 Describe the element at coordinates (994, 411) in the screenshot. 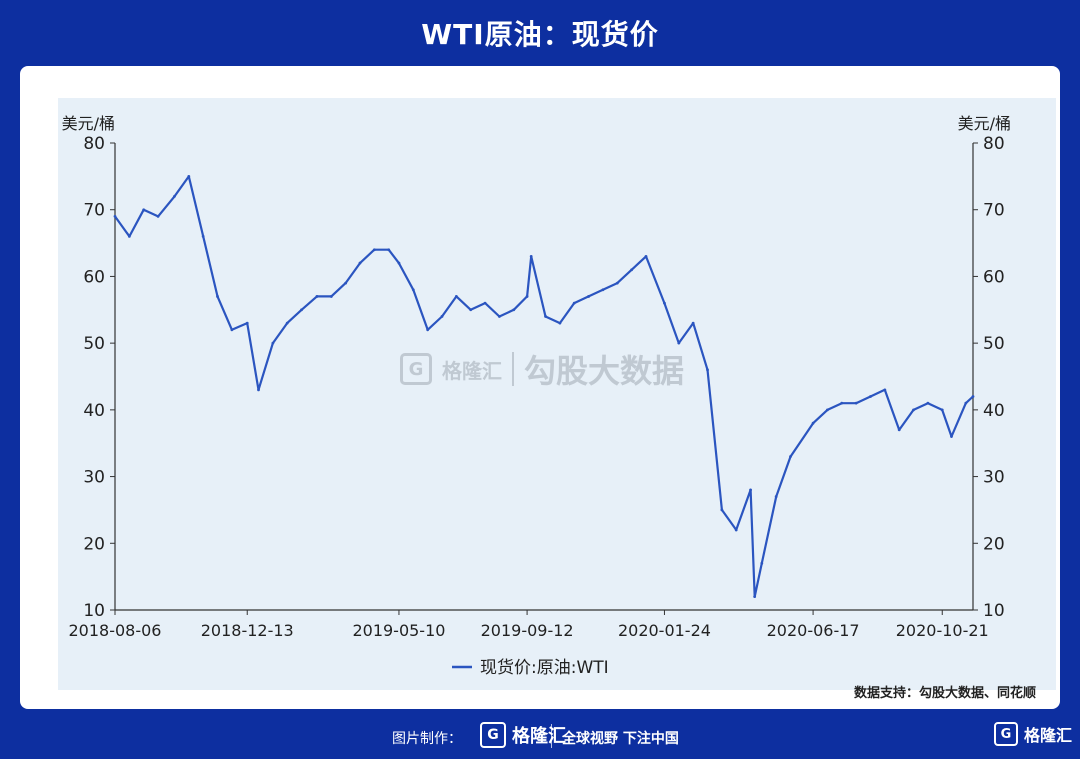

I see `right-y-tick-label: 40` at that location.